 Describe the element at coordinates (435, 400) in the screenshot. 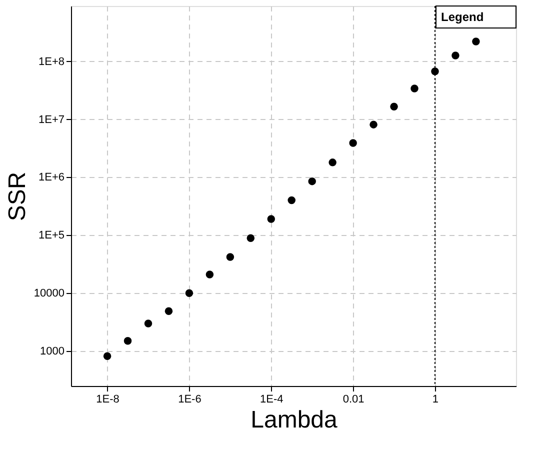

I see `x-tick-label: 1` at that location.